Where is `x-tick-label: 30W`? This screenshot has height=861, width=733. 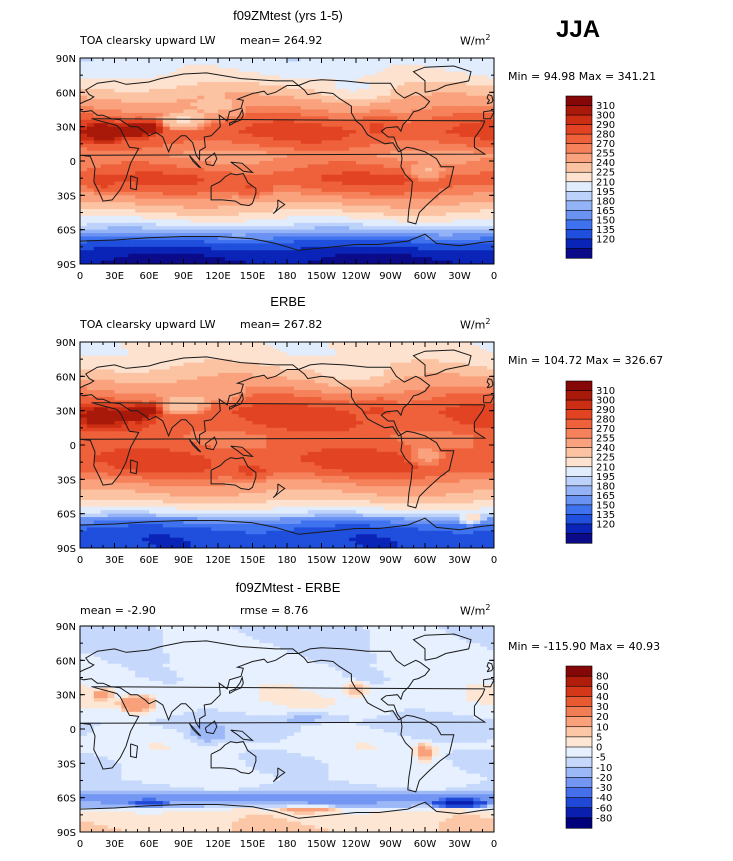 x-tick-label: 30W is located at coordinates (459, 844).